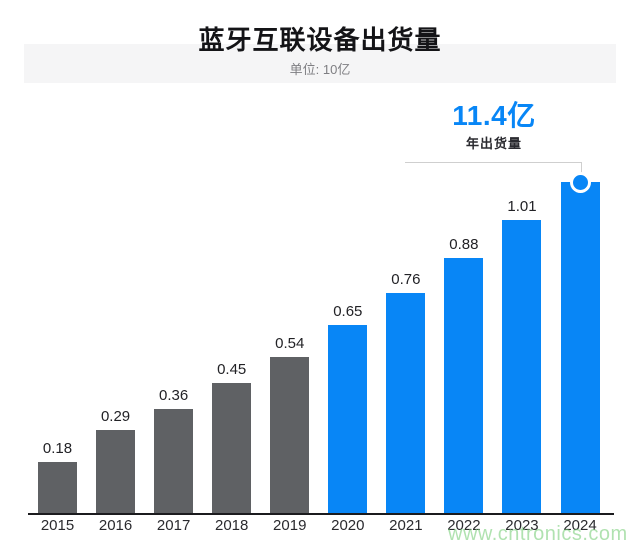  What do you see at coordinates (522, 367) in the screenshot?
I see `chart-bar-2023` at bounding box center [522, 367].